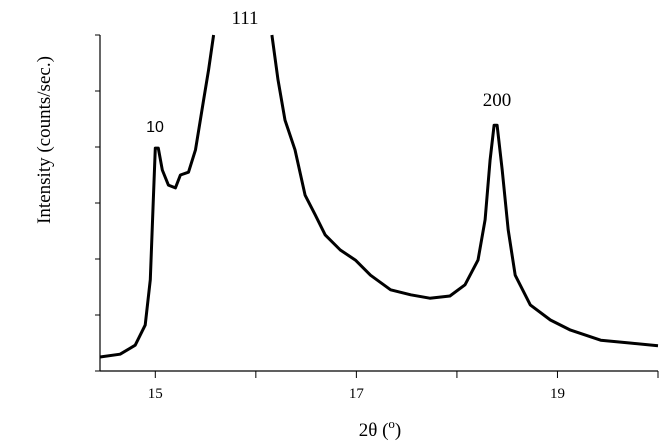 This screenshot has height=447, width=664. Describe the element at coordinates (398, 430) in the screenshot. I see `x-label-end: )` at that location.